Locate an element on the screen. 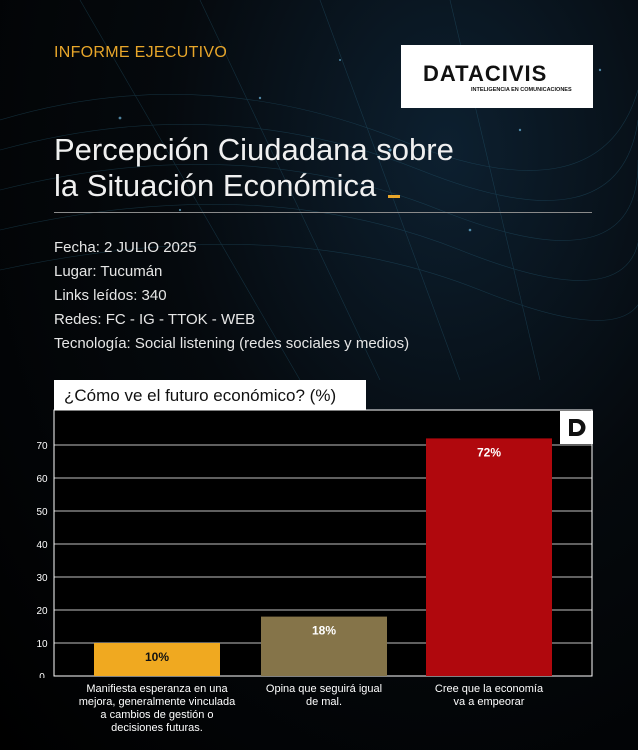  bar-value-label: 18% is located at coordinates (324, 631).